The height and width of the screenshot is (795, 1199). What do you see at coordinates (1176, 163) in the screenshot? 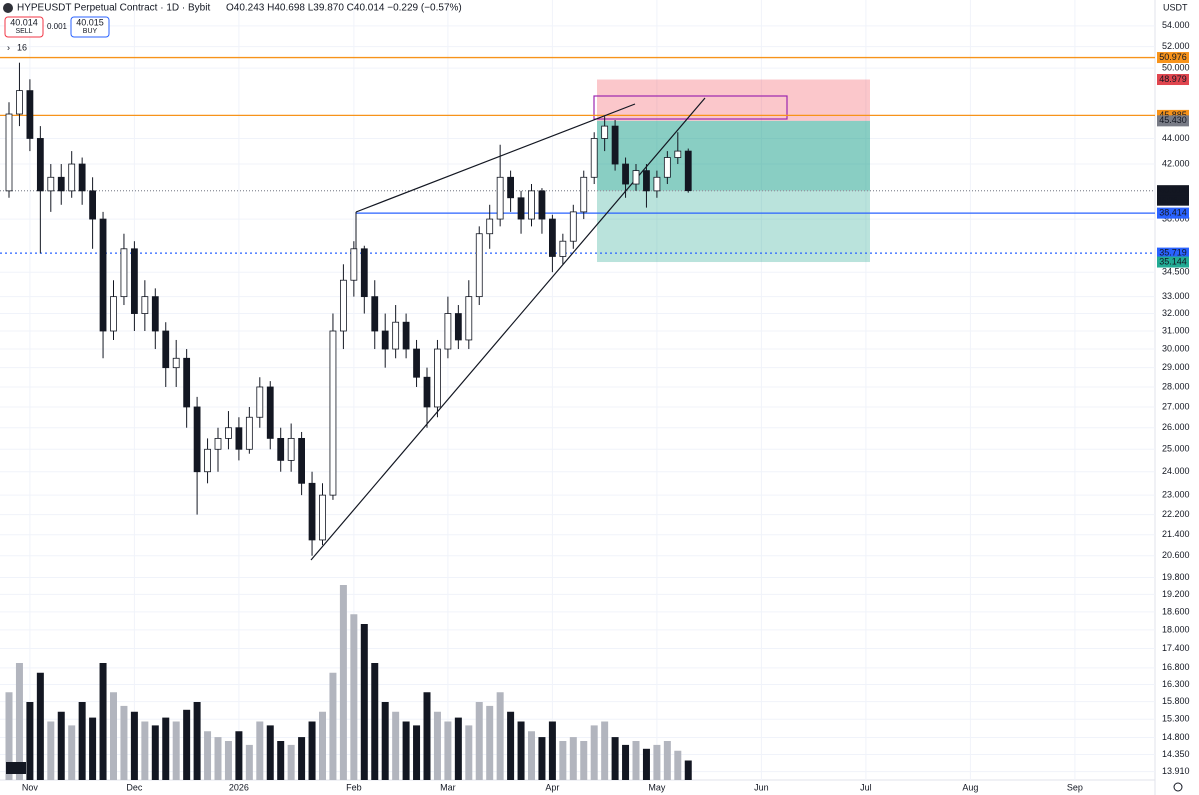
I see `y-tick-label: 42.000` at bounding box center [1176, 163].